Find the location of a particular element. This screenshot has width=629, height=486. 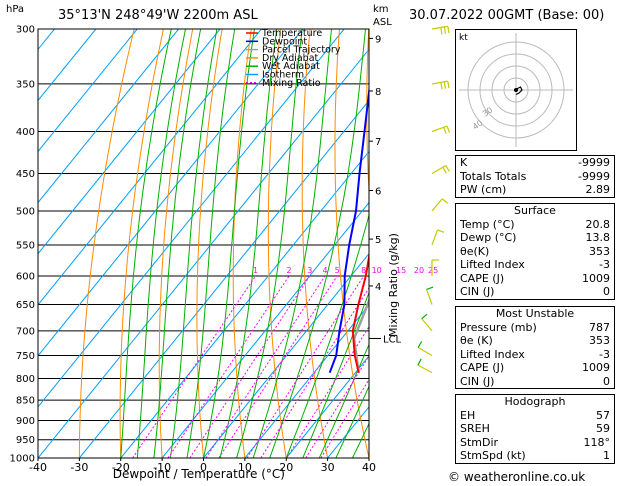

hodograph-value: 1 is located at coordinates (606, 455).